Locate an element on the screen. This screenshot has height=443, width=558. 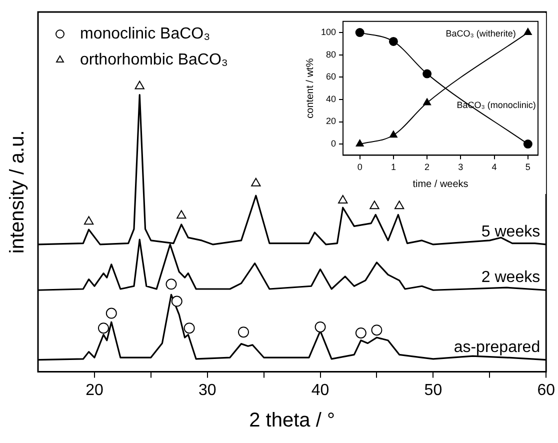
x-tick-label: 3 is located at coordinates (461, 167).